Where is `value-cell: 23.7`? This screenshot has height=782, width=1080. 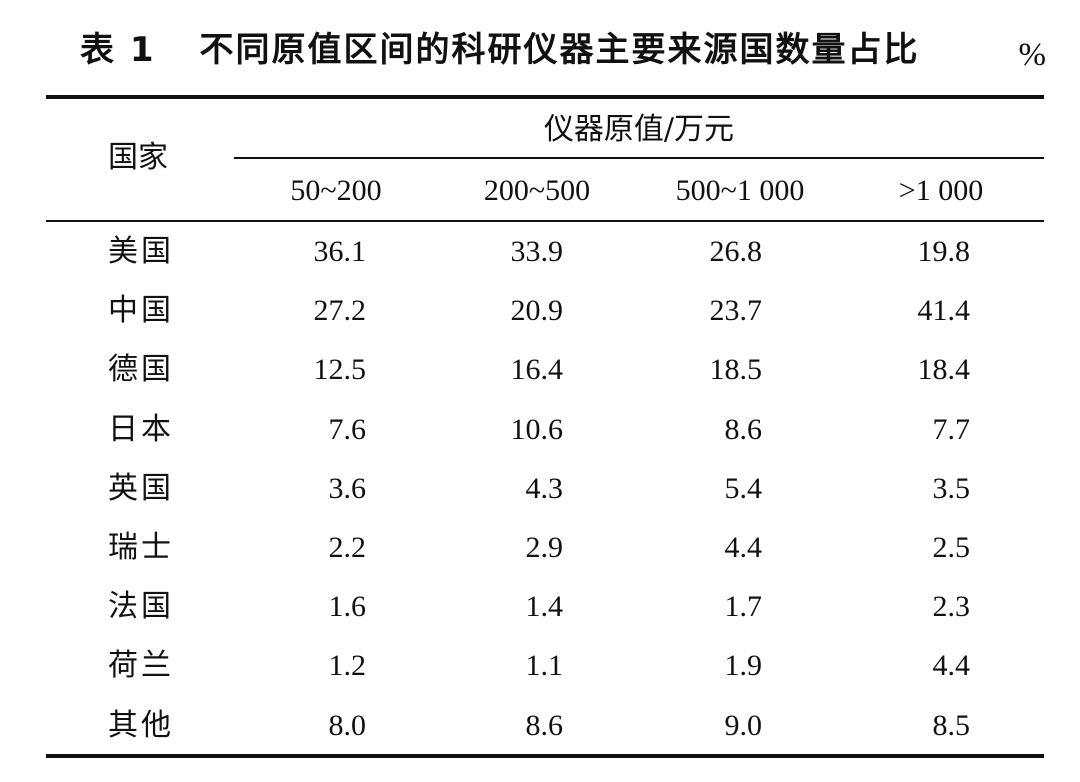 value-cell: 23.7 is located at coordinates (736, 311).